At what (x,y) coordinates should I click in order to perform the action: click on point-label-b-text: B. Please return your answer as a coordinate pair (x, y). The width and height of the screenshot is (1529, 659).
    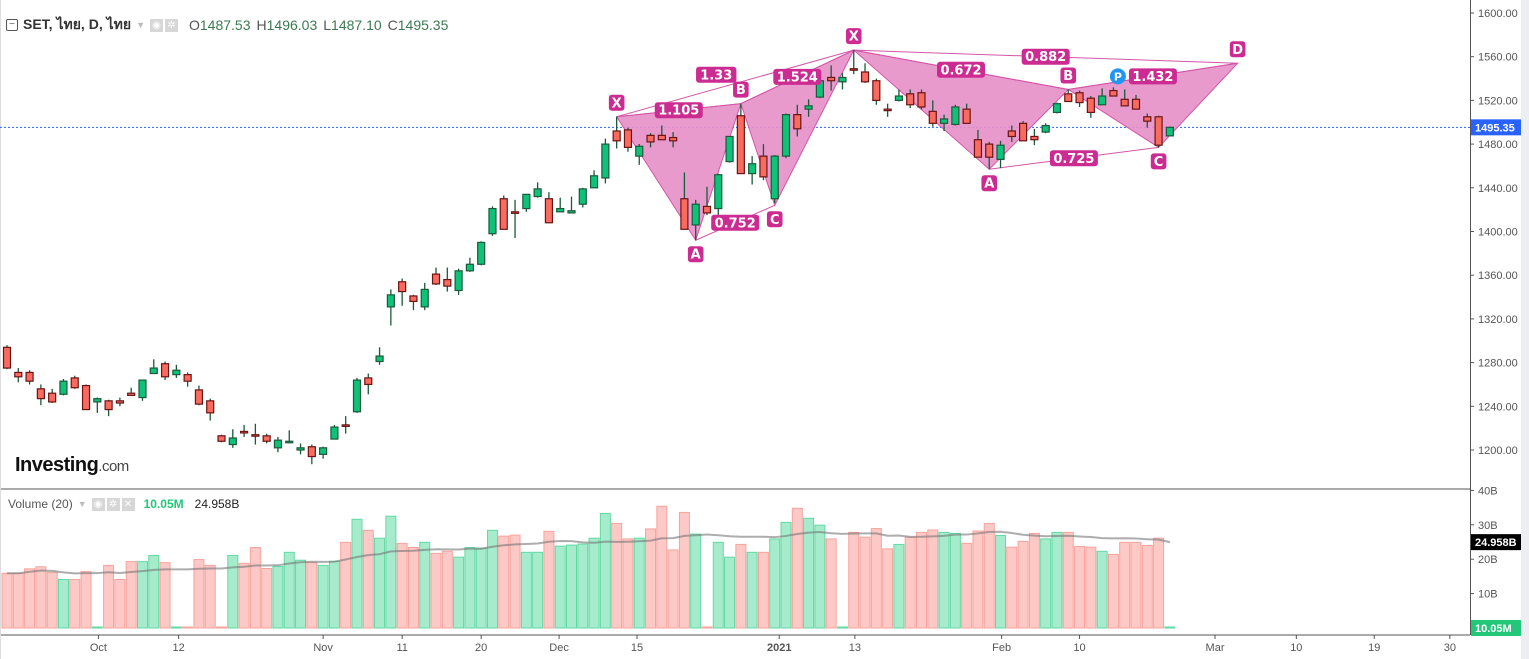
    Looking at the image, I should click on (741, 90).